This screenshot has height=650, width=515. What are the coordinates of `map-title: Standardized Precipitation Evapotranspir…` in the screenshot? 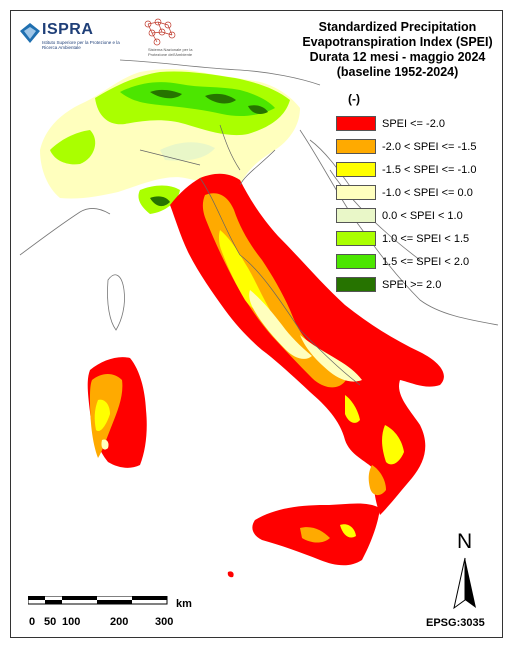 It's located at (397, 50).